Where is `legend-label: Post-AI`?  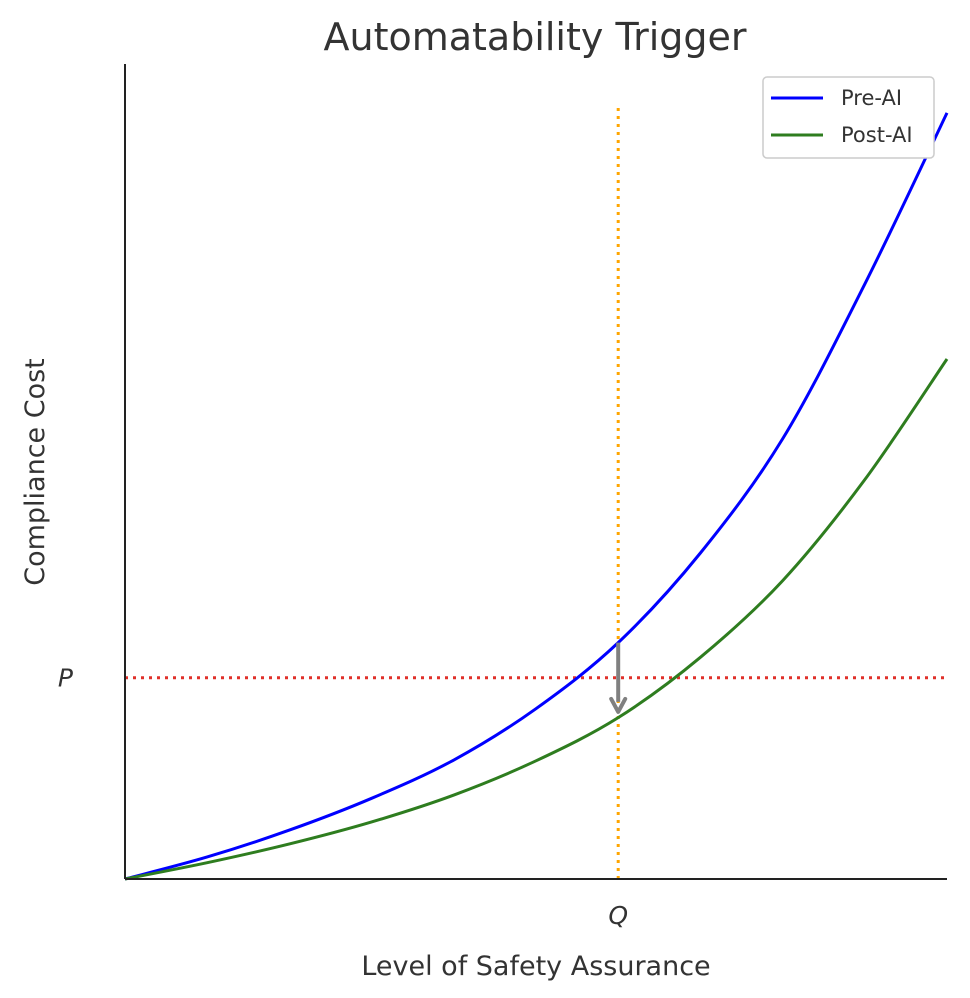 legend-label: Post-AI is located at coordinates (877, 135).